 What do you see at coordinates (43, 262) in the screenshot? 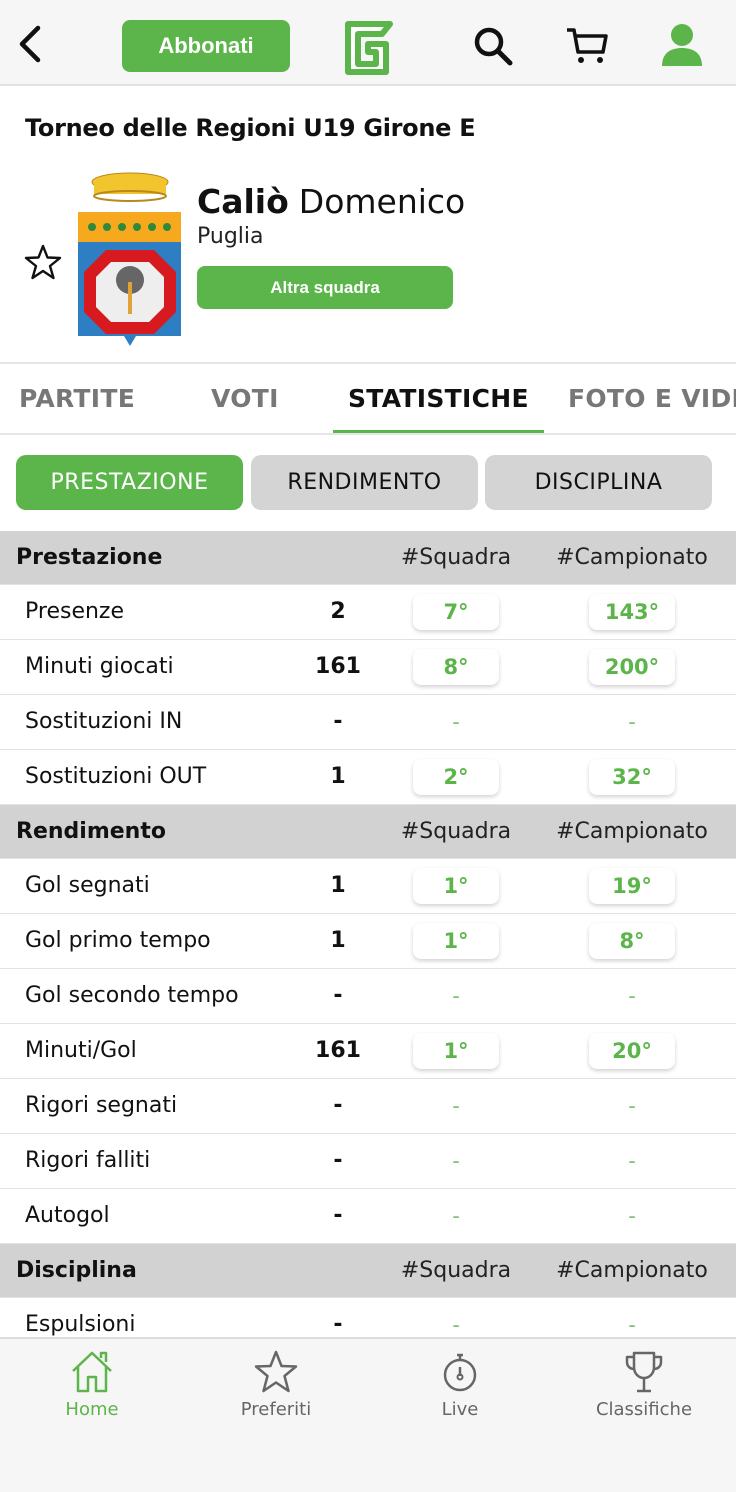
I see `favorite-star-icon` at bounding box center [43, 262].